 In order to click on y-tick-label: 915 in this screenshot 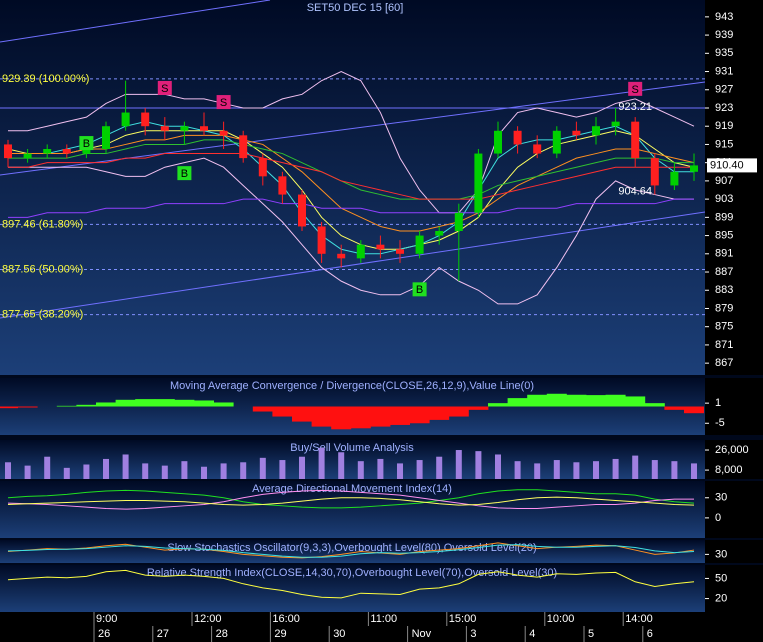, I will do `click(724, 144)`.